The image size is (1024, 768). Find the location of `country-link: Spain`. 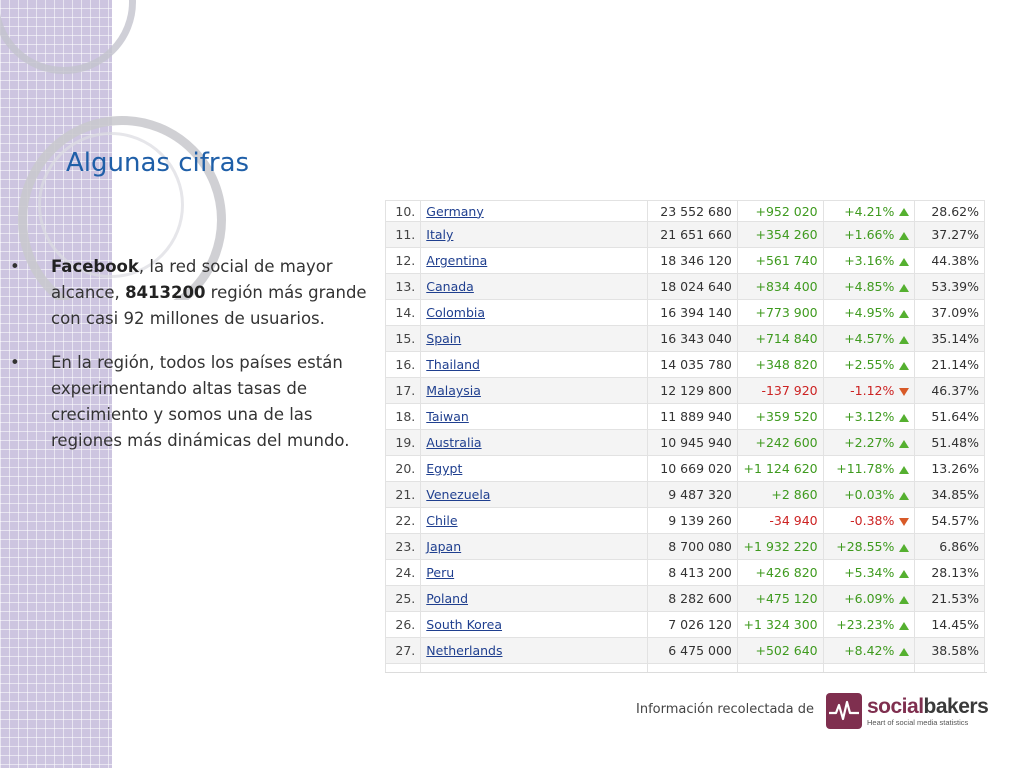

country-link: Spain is located at coordinates (444, 338).